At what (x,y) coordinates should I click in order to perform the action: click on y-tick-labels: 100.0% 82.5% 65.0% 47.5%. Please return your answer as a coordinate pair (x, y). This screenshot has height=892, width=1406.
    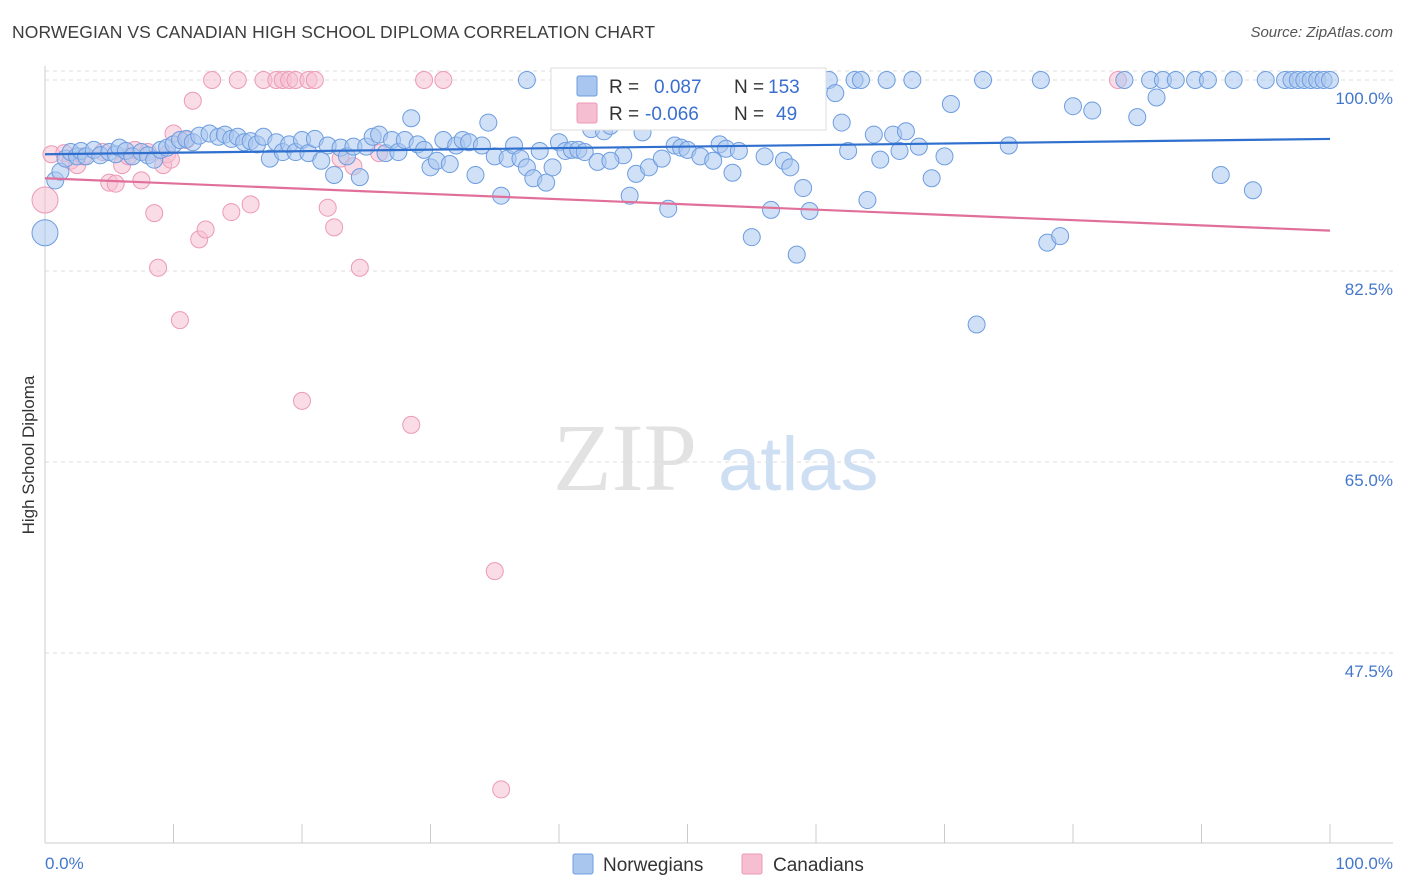
    Looking at the image, I should click on (1364, 385).